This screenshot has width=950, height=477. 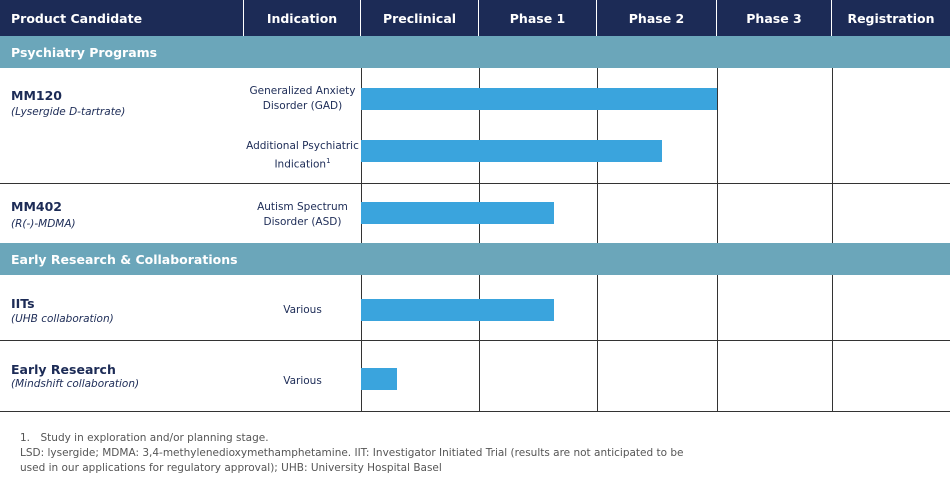 I want to click on program-subtitle: (Lysergide D-tartrate), so click(x=68, y=112).